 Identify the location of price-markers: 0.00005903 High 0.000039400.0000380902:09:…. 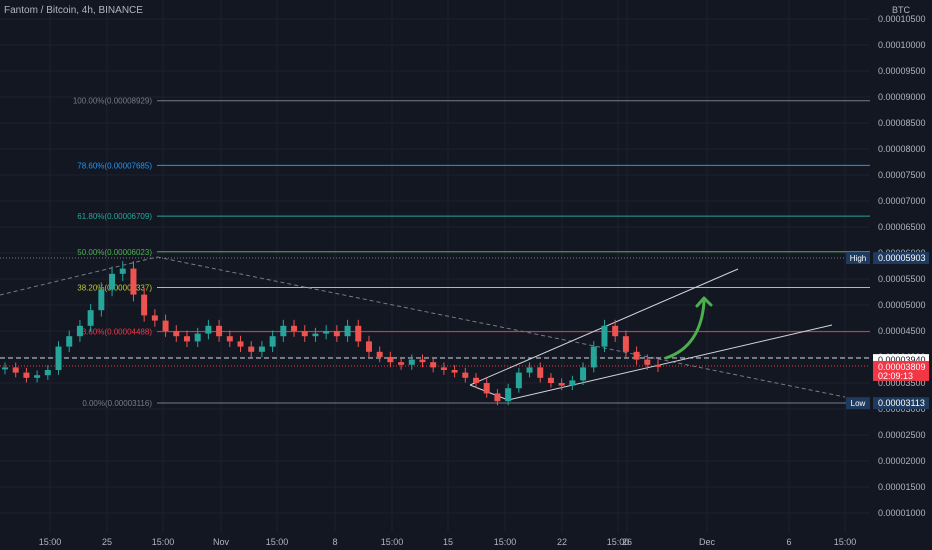
(887, 331).